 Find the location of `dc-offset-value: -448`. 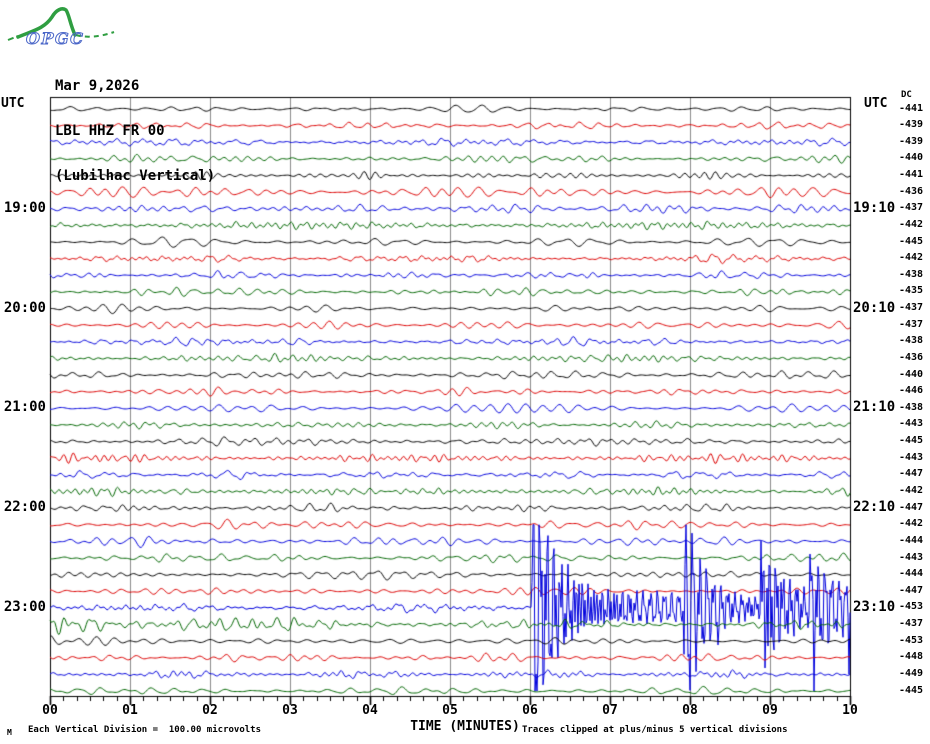

dc-offset-value: -448 is located at coordinates (911, 656).